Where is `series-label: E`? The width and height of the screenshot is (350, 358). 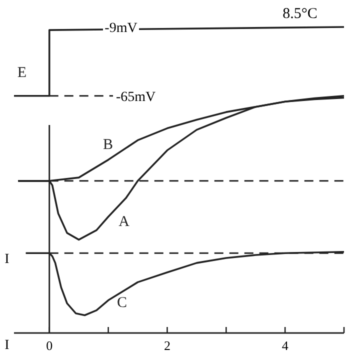 series-label: E is located at coordinates (22, 73).